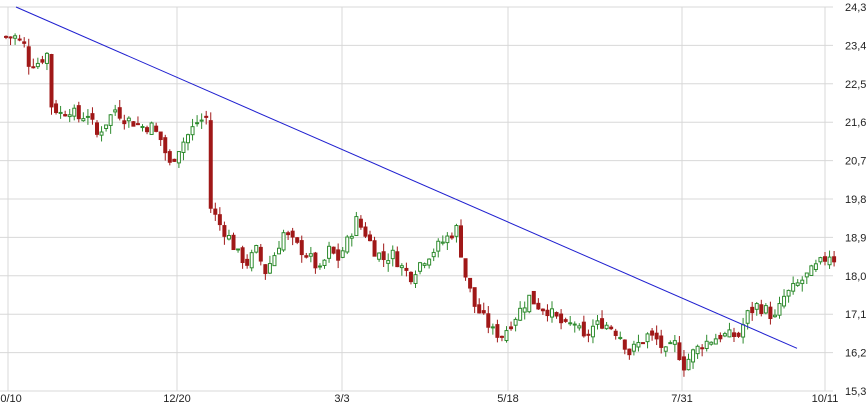  What do you see at coordinates (855, 46) in the screenshot?
I see `y-tick-label: 23,4` at bounding box center [855, 46].